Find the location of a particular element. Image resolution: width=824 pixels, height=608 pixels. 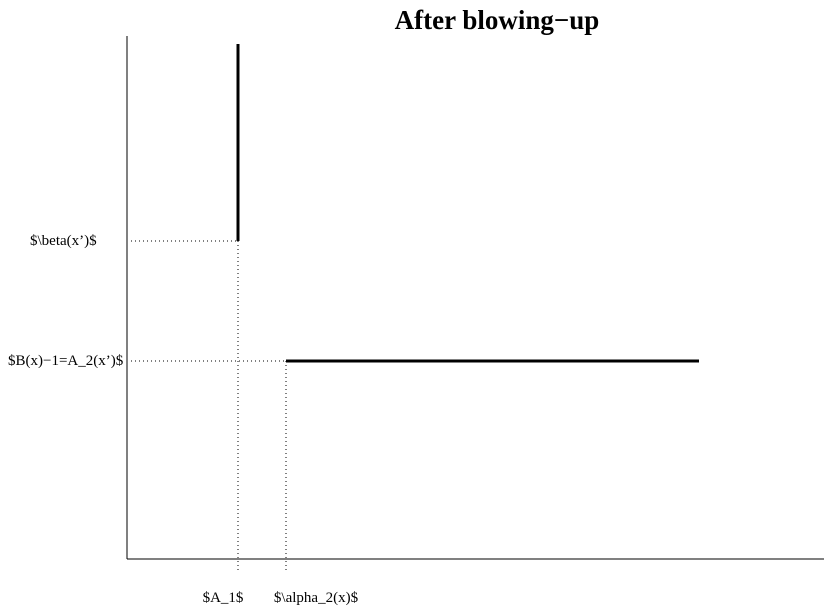

beta-label: $\beta(x’)$ is located at coordinates (63, 241).